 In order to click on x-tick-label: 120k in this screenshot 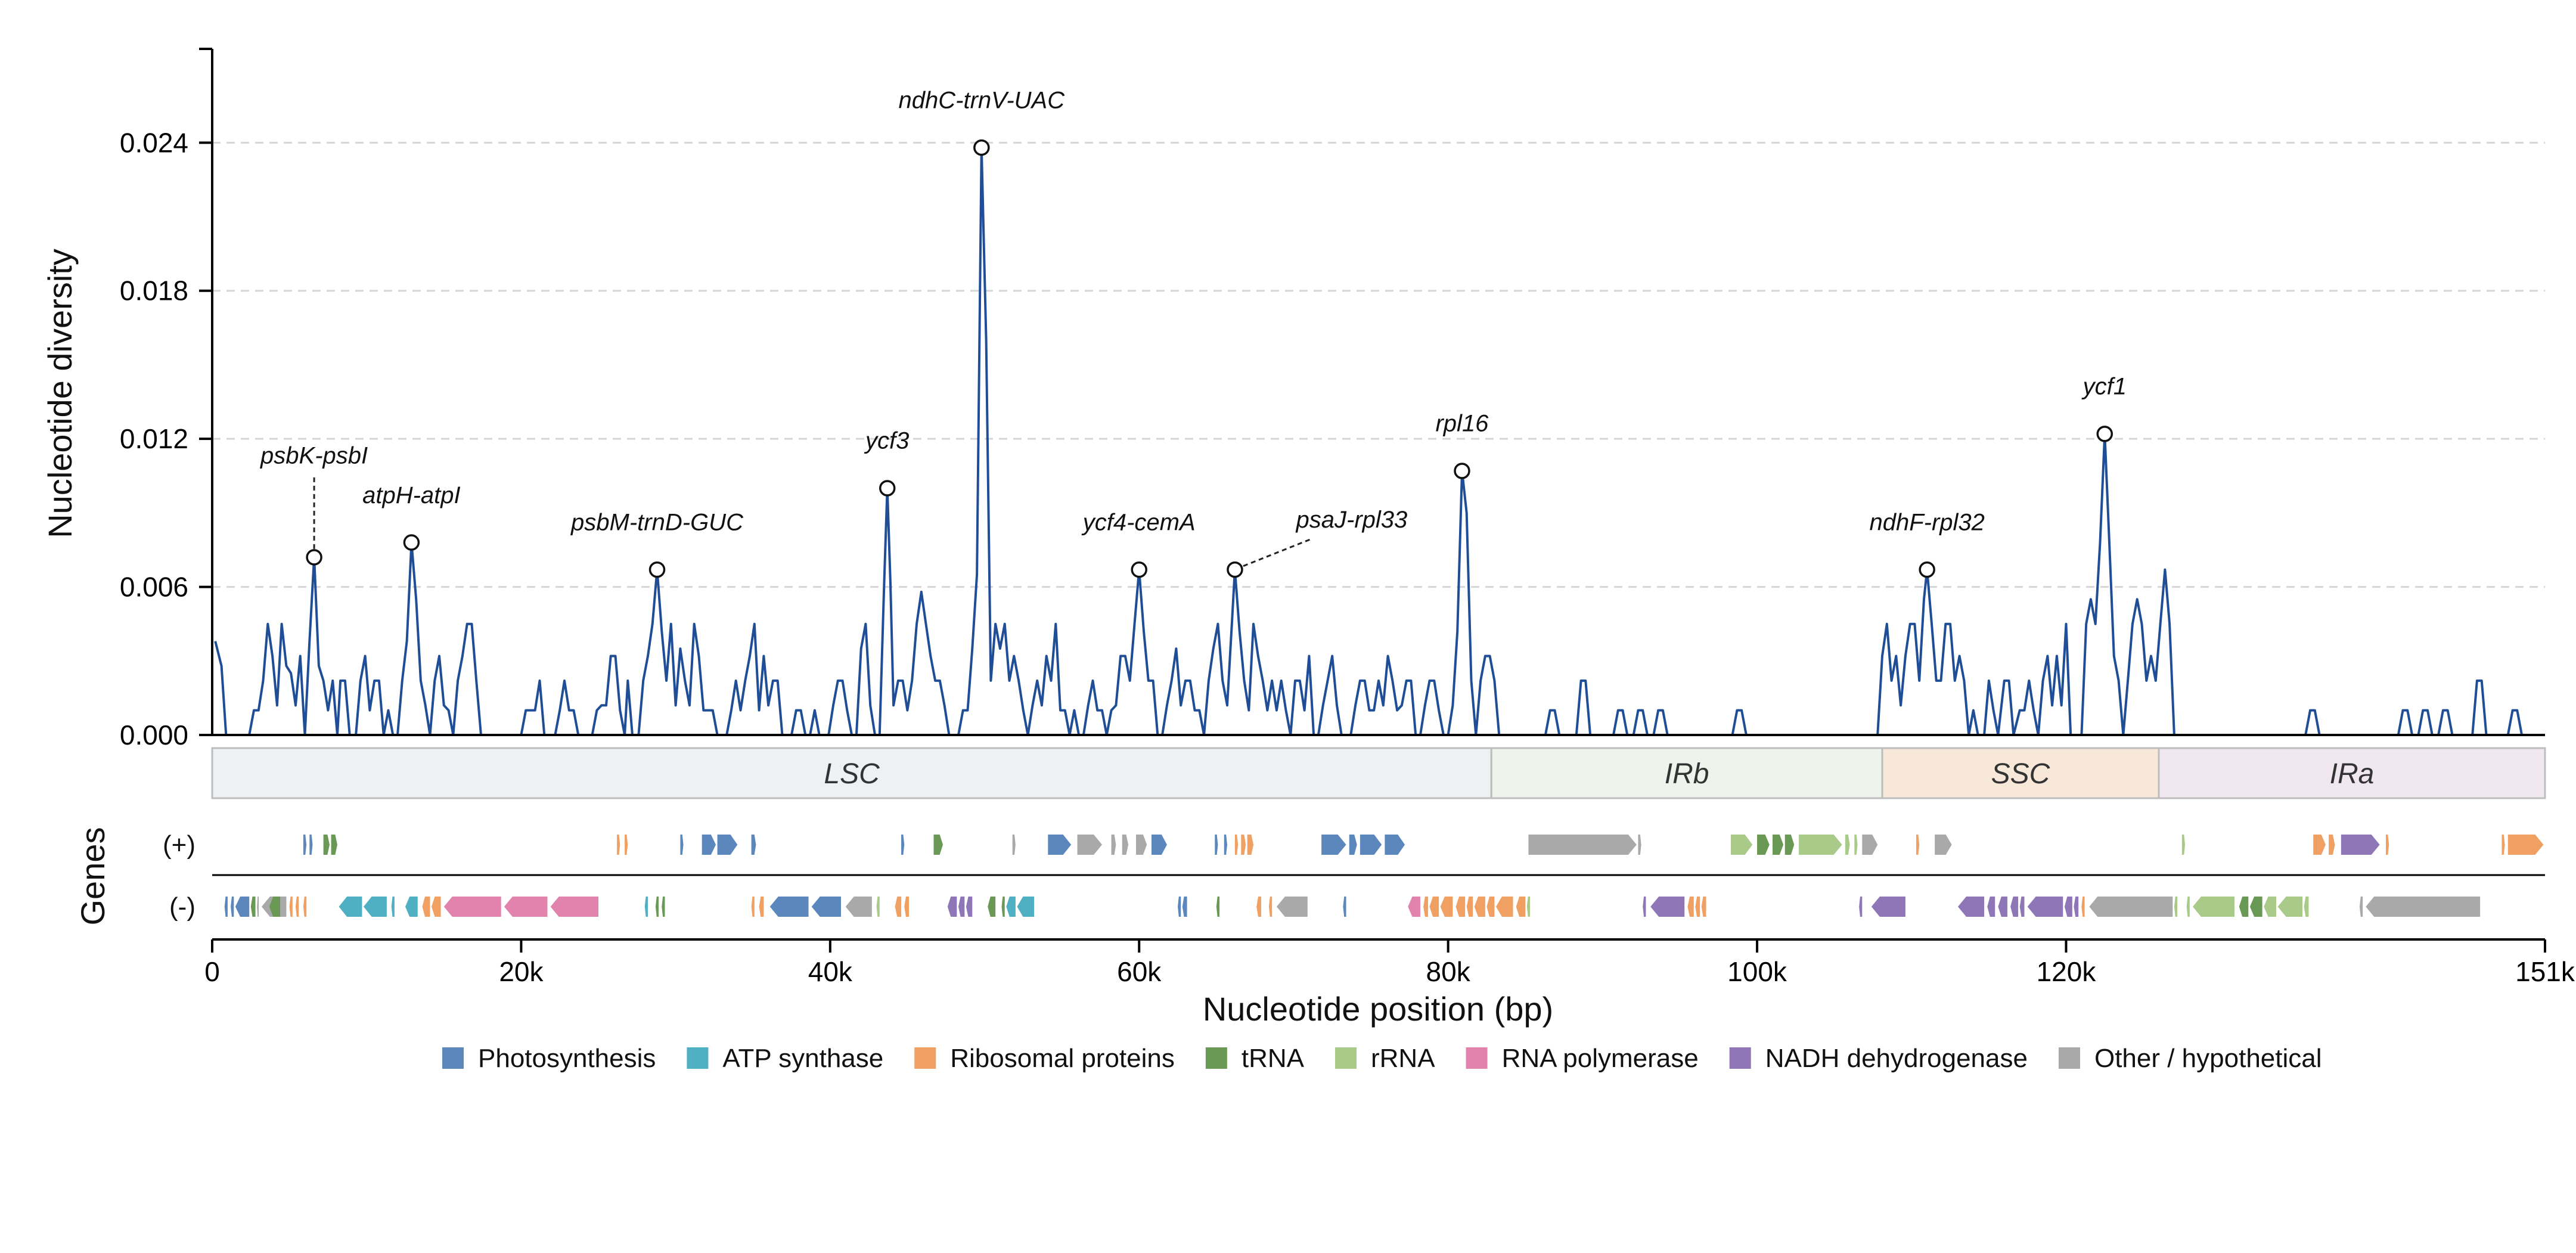, I will do `click(2067, 971)`.